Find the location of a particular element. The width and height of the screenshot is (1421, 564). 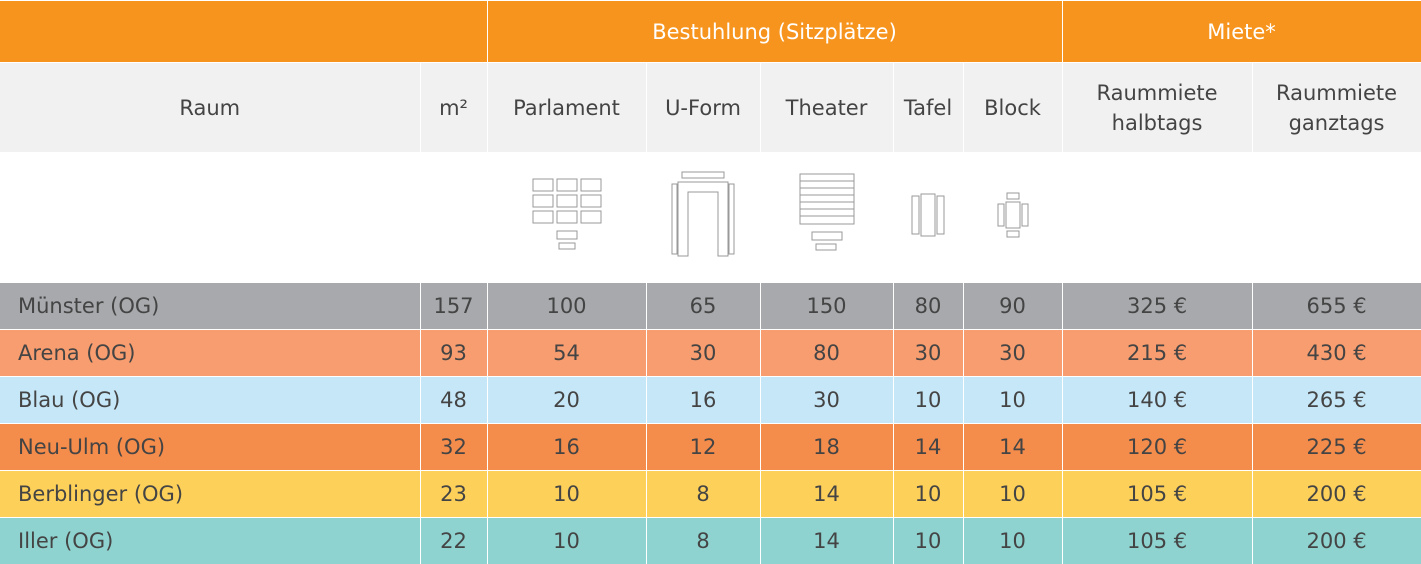

room-name: Iller (OG) is located at coordinates (210, 540).